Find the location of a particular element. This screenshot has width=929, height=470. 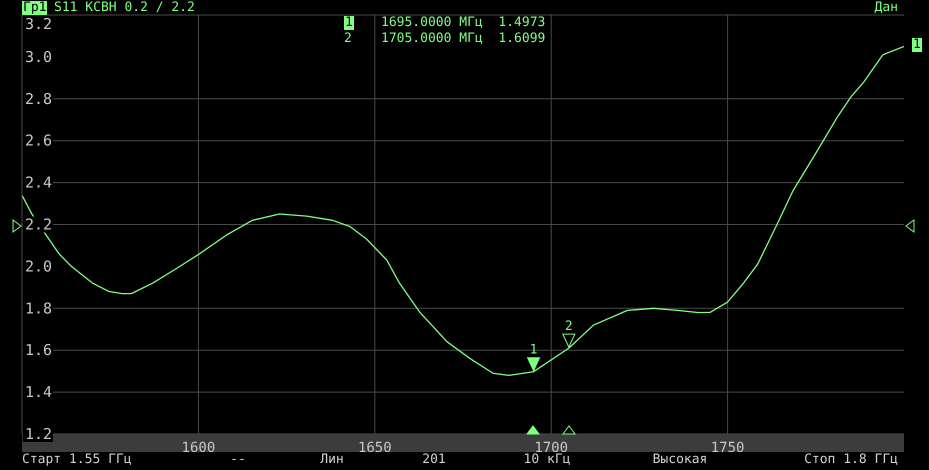

text: 10 кГц is located at coordinates (547, 459).